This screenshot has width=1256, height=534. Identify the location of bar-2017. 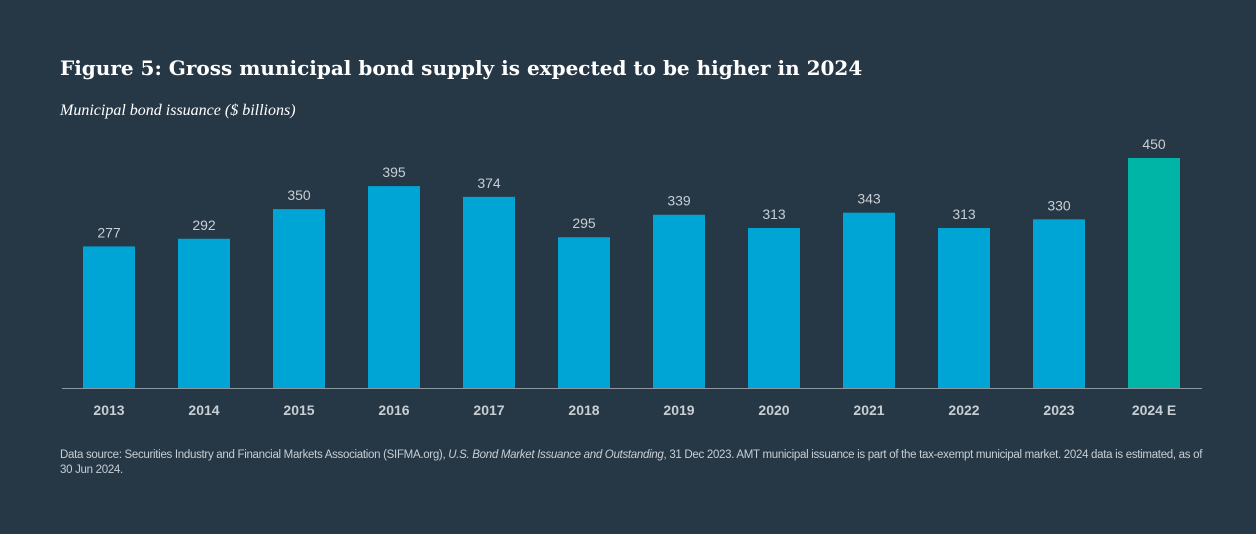
(489, 292).